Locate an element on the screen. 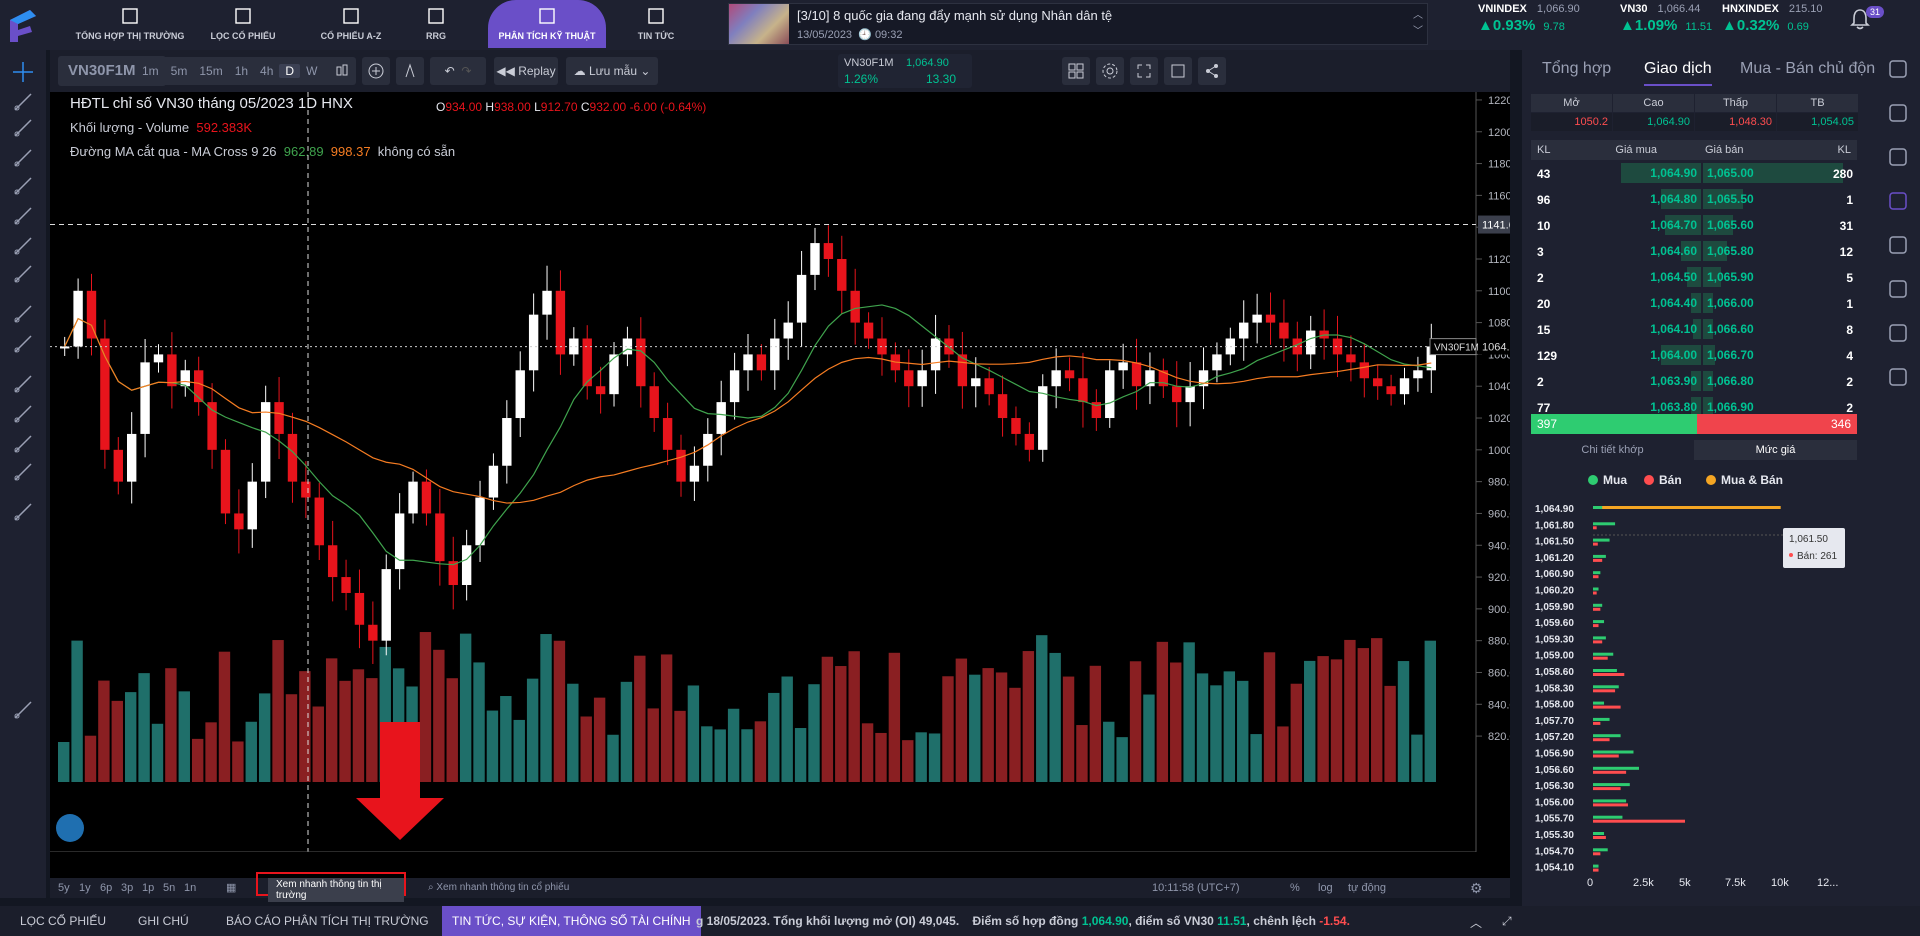 This screenshot has height=936, width=1920. quick-stock-label: Xem nhanh thông tin cổ phiếu is located at coordinates (503, 887).